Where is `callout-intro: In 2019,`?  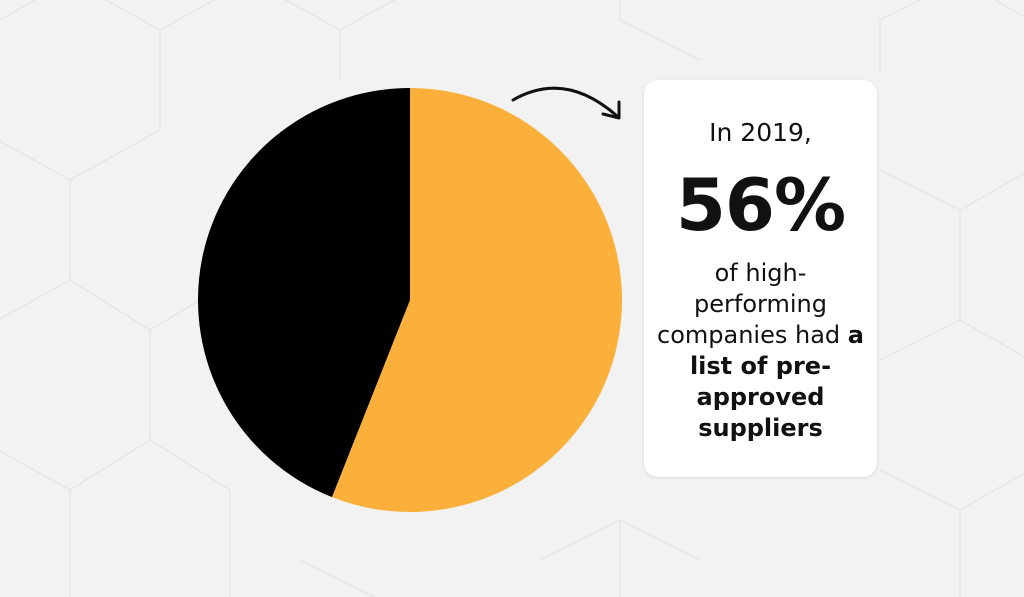
callout-intro: In 2019, is located at coordinates (760, 132).